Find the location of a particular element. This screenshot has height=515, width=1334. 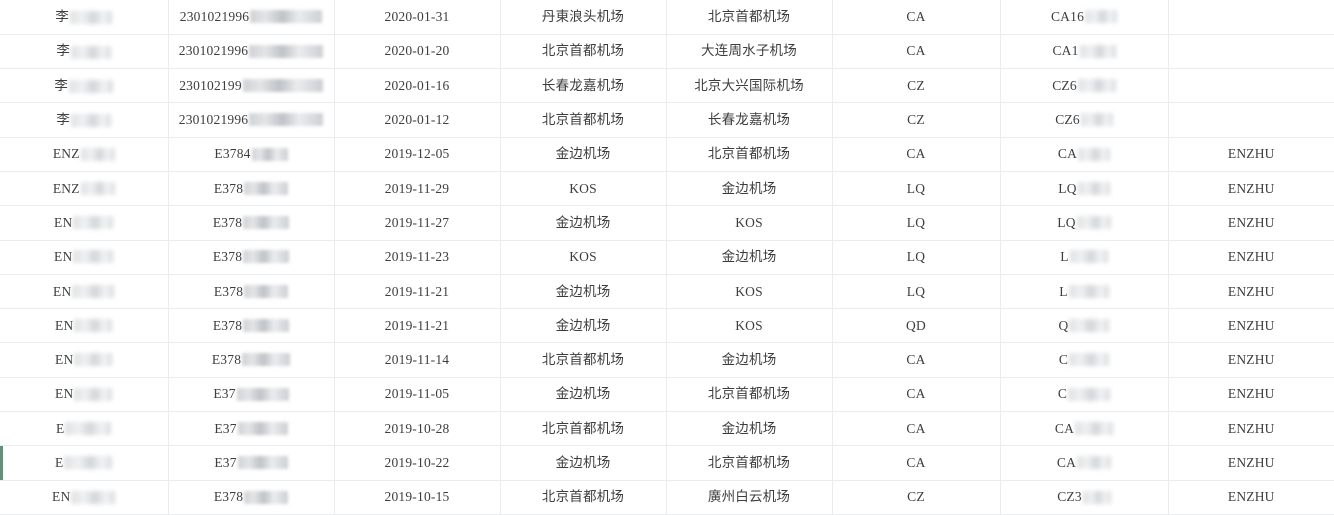

cell-flight-date: 2019-11-27 is located at coordinates (417, 223).